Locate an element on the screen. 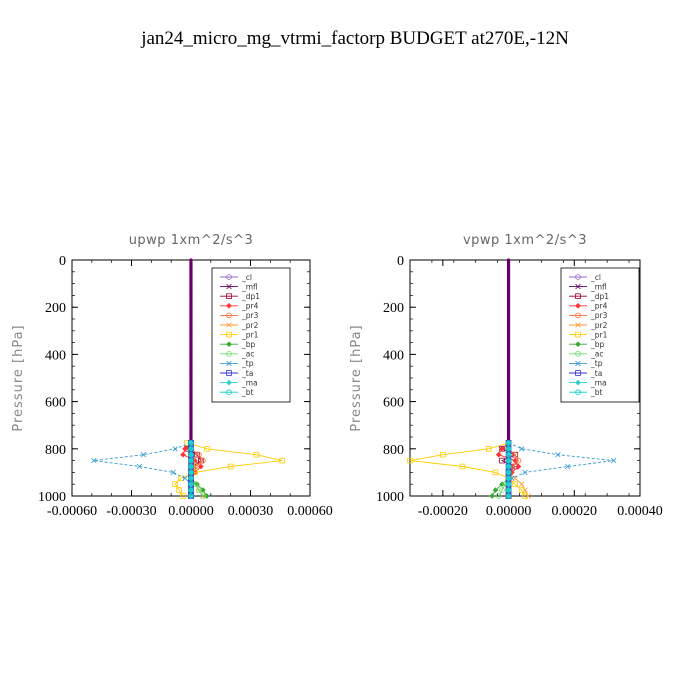 The width and height of the screenshot is (700, 700). legend-label: _mfl is located at coordinates (598, 286).